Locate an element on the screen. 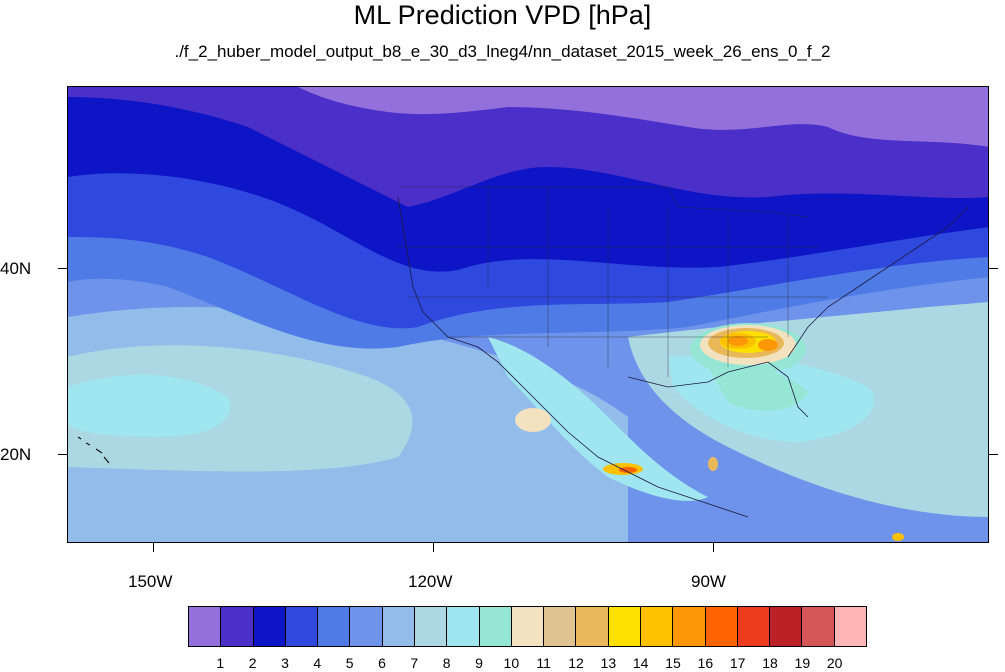 The image size is (1005, 672). lat-tick-left-40n is located at coordinates (62, 268).